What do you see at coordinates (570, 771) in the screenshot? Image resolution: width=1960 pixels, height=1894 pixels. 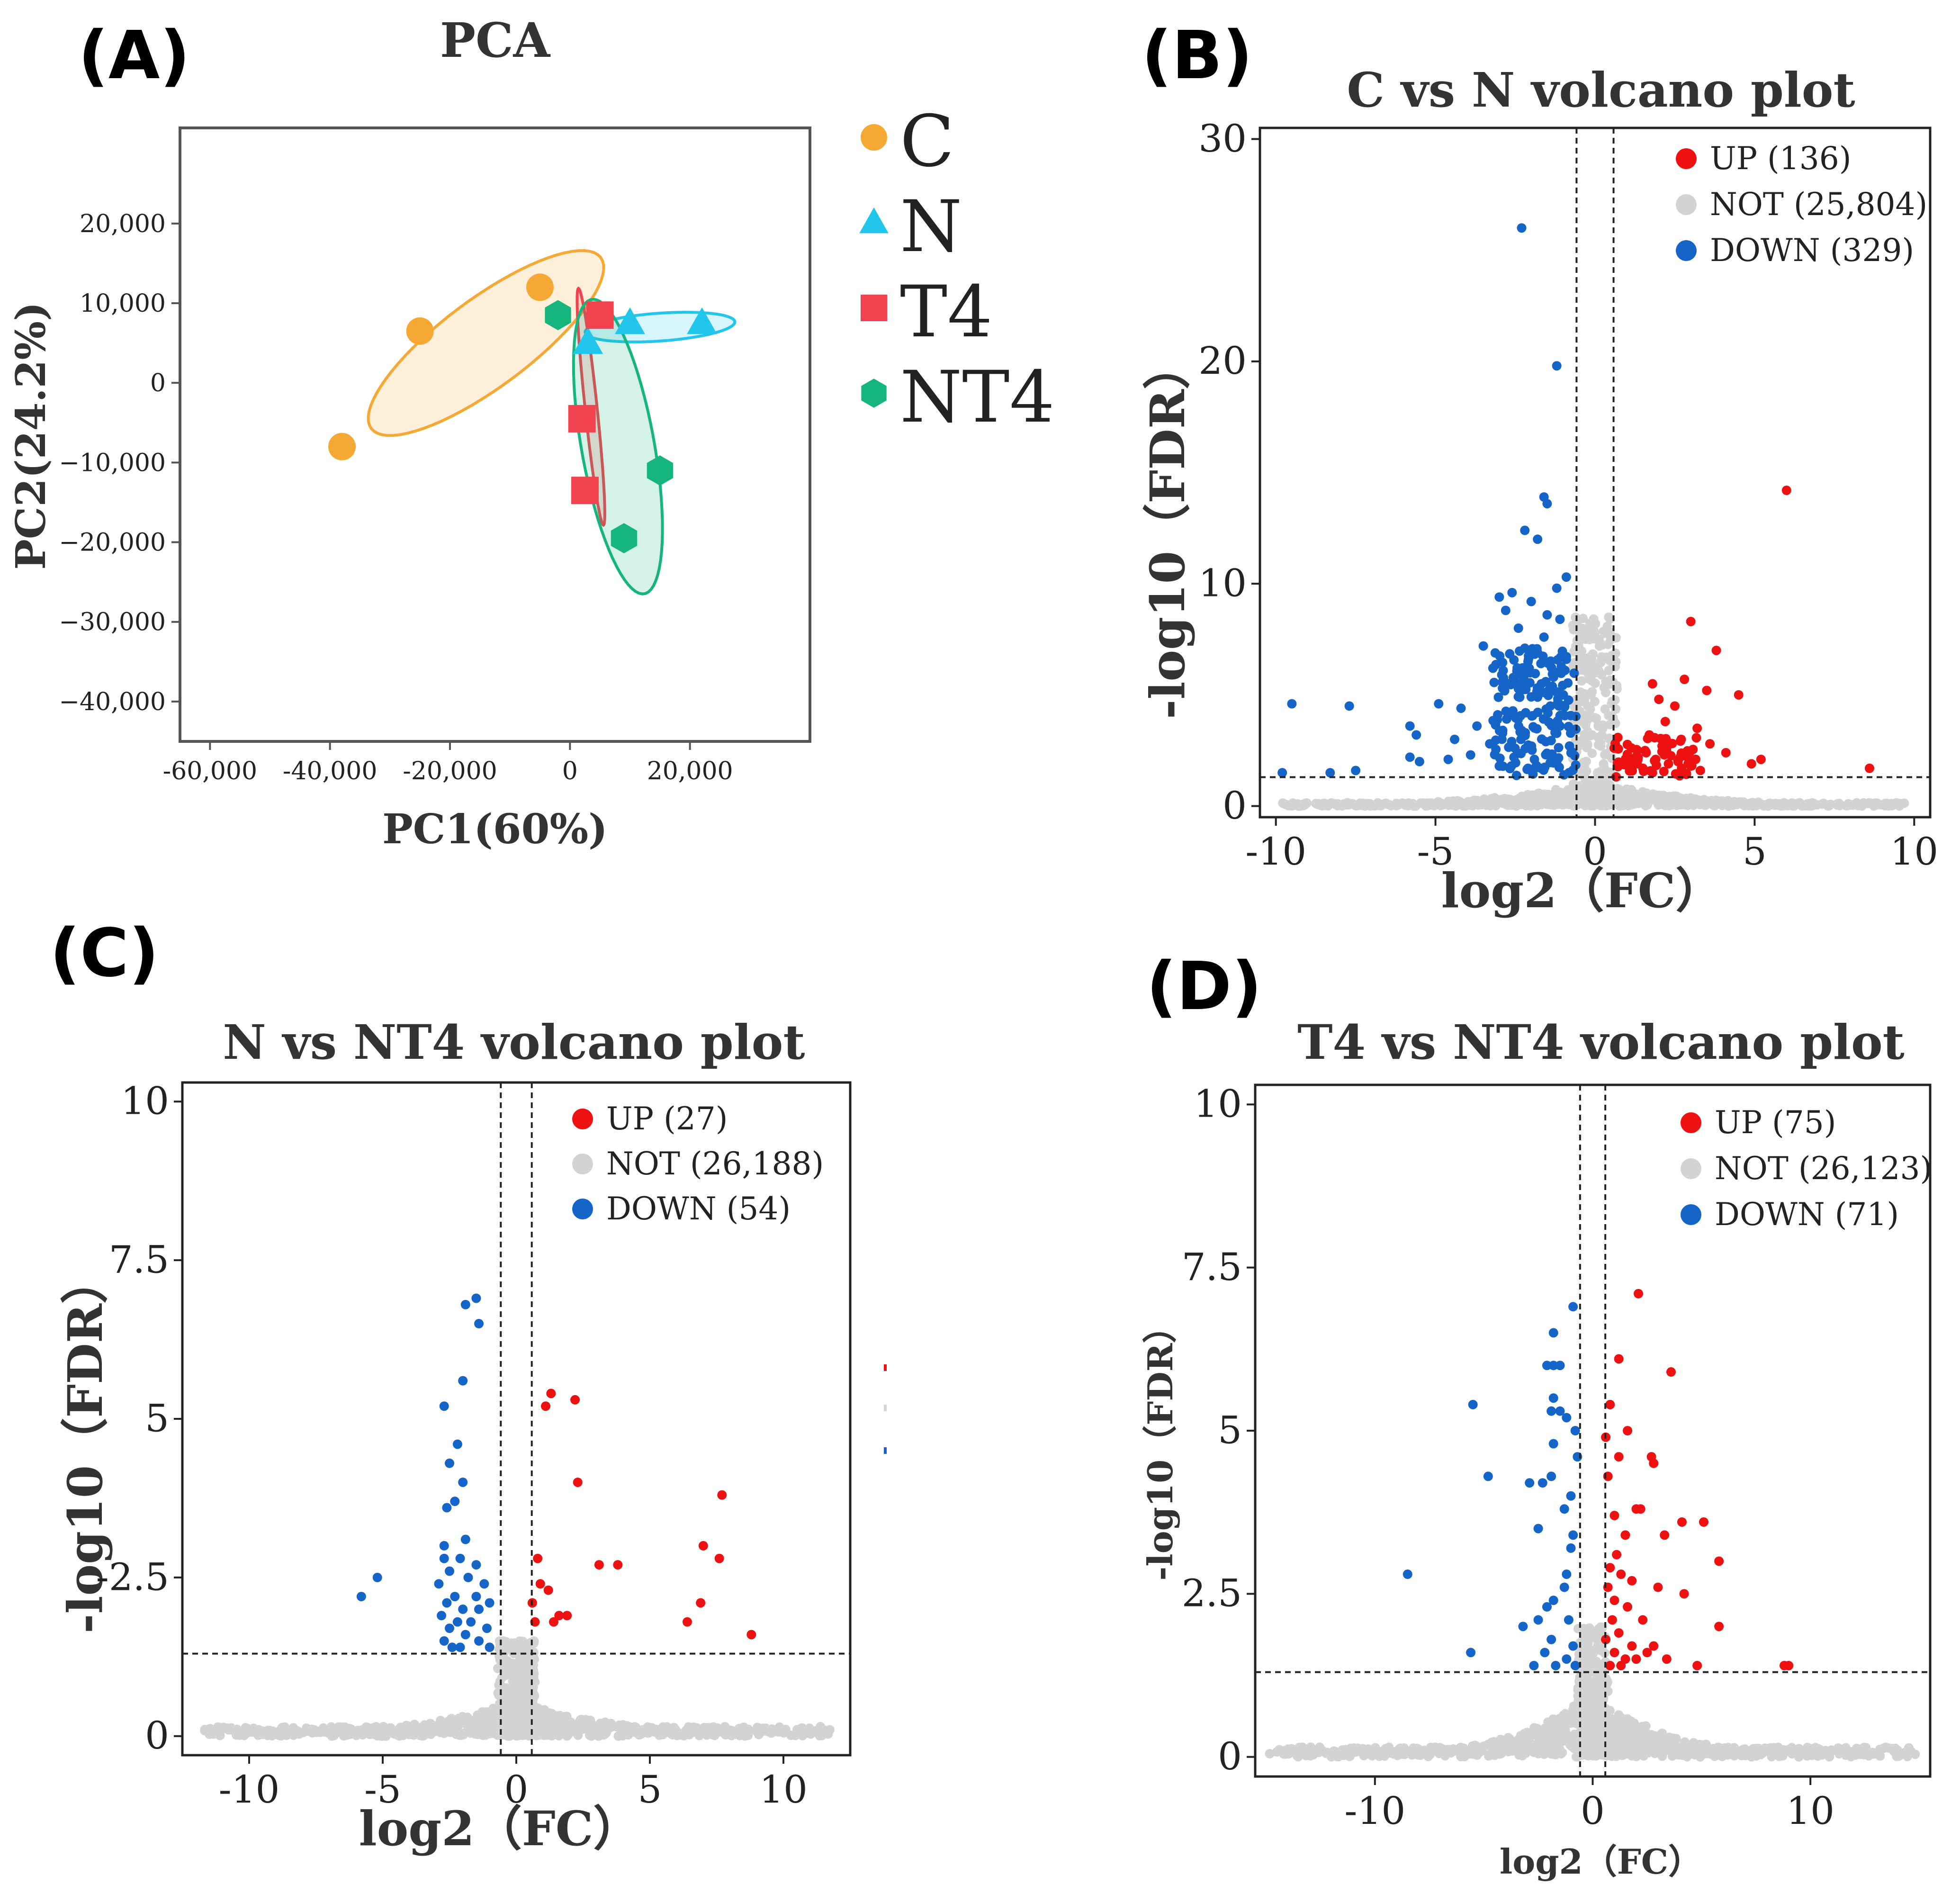 I see `pca-x-tick-label: 0` at bounding box center [570, 771].